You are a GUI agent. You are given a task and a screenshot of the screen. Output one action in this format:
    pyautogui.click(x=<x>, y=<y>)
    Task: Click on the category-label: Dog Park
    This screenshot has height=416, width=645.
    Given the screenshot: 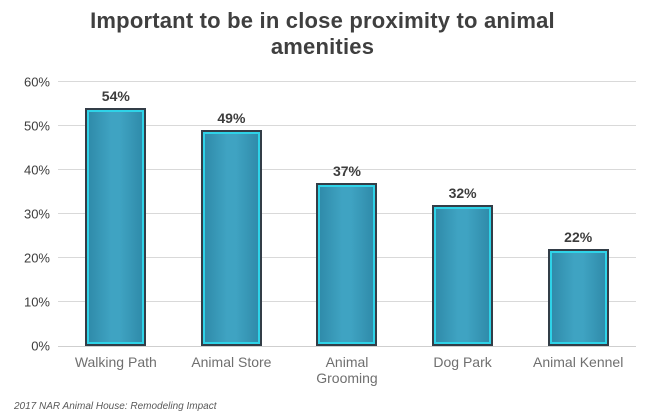 What is the action you would take?
    pyautogui.click(x=463, y=370)
    